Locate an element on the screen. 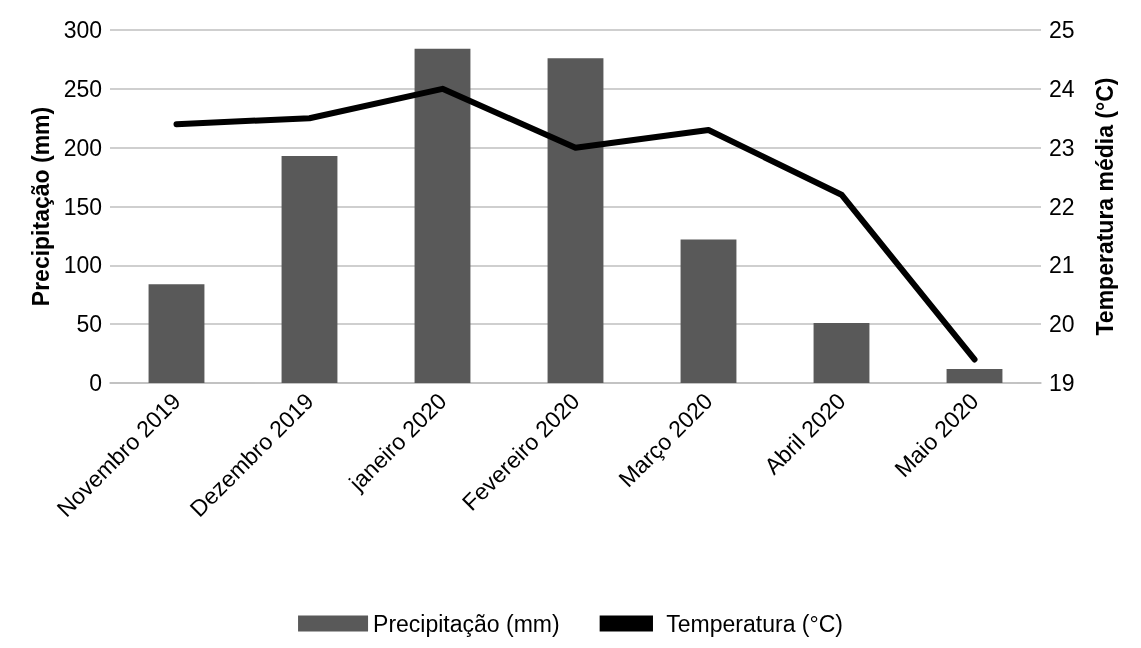 This screenshot has height=648, width=1141. y-axis-title: Precipitação (mm) is located at coordinates (41, 206).